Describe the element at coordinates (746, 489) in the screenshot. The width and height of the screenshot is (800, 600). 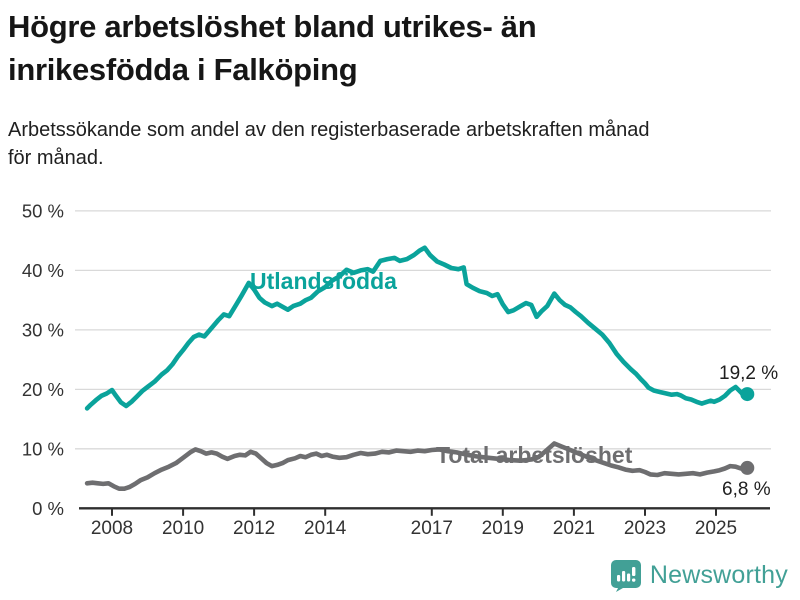
I see `end-value-label-total: 6,8 %` at that location.